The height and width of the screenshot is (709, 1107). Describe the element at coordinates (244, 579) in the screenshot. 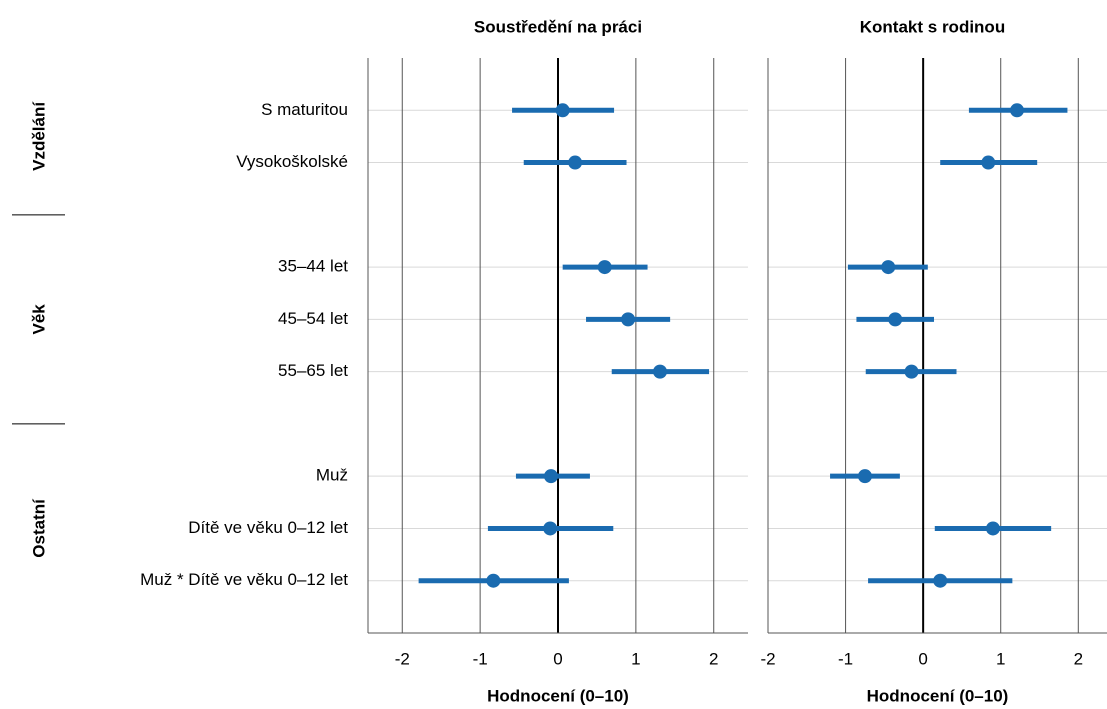

I see `row-label: Muž * Dítě ve věku 0–12 let` at that location.